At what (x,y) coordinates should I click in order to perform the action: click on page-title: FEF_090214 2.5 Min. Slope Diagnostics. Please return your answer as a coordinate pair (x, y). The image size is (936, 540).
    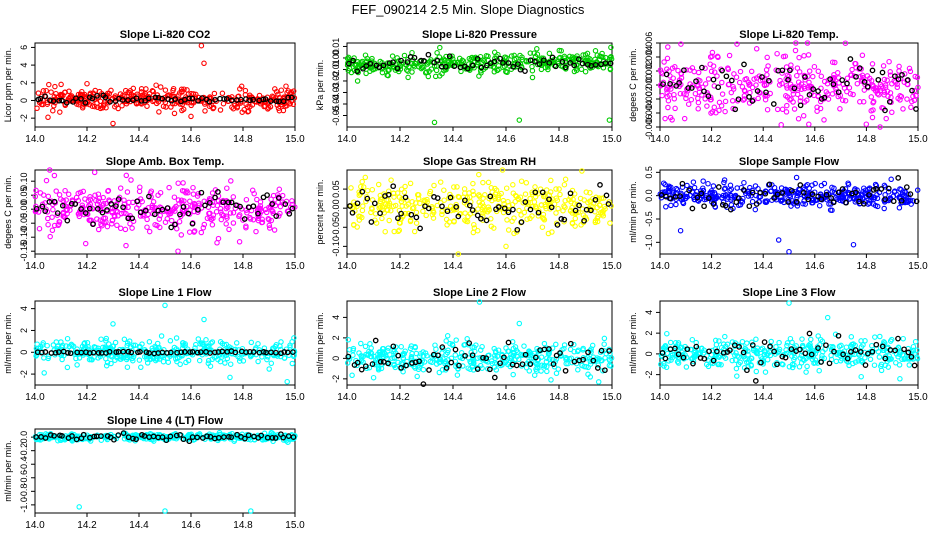
    Looking at the image, I should click on (468, 9).